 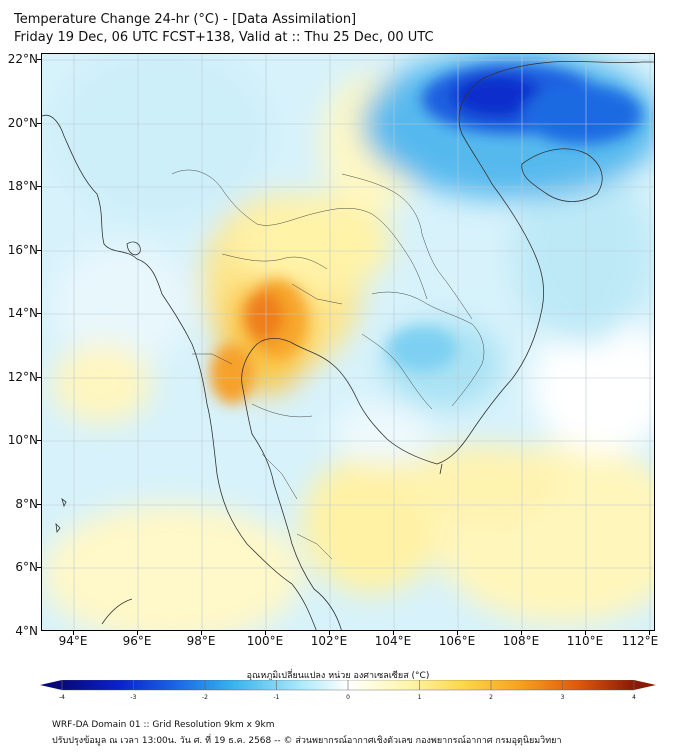 What do you see at coordinates (22, 377) in the screenshot?
I see `lat-label-12n: 12°N` at bounding box center [22, 377].